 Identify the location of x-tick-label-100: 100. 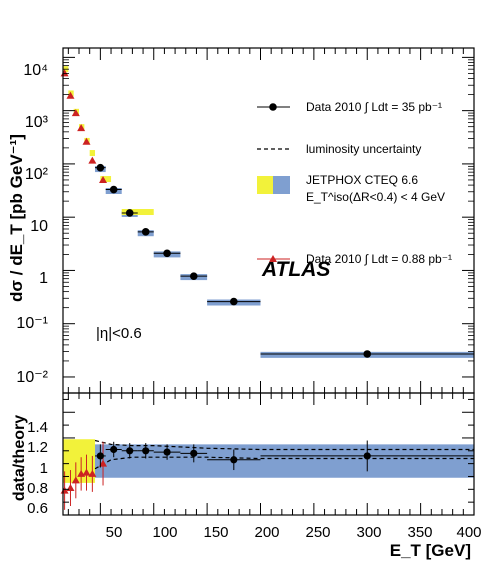
(164, 532).